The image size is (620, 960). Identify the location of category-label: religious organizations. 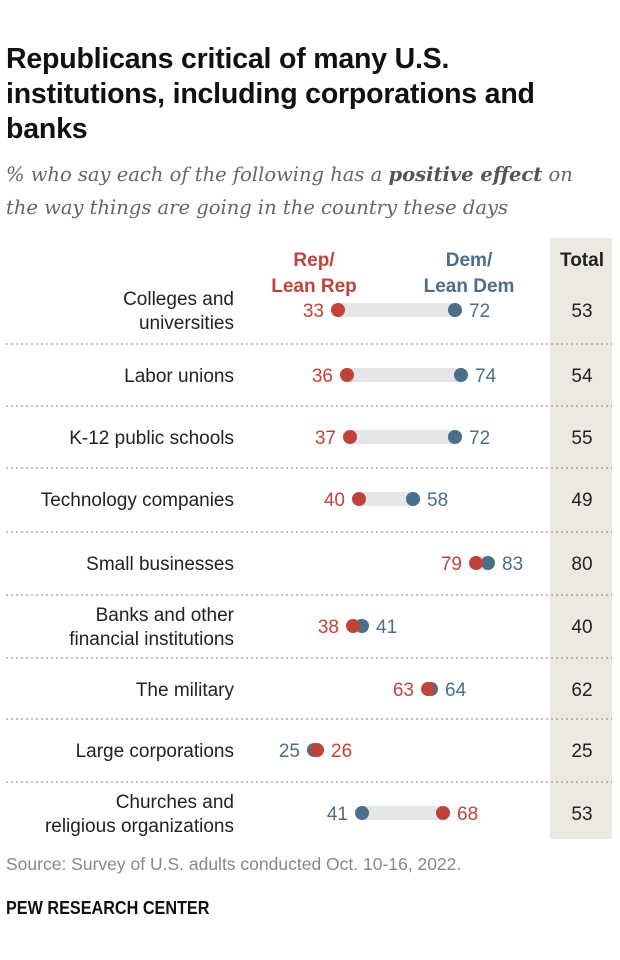
(139, 826).